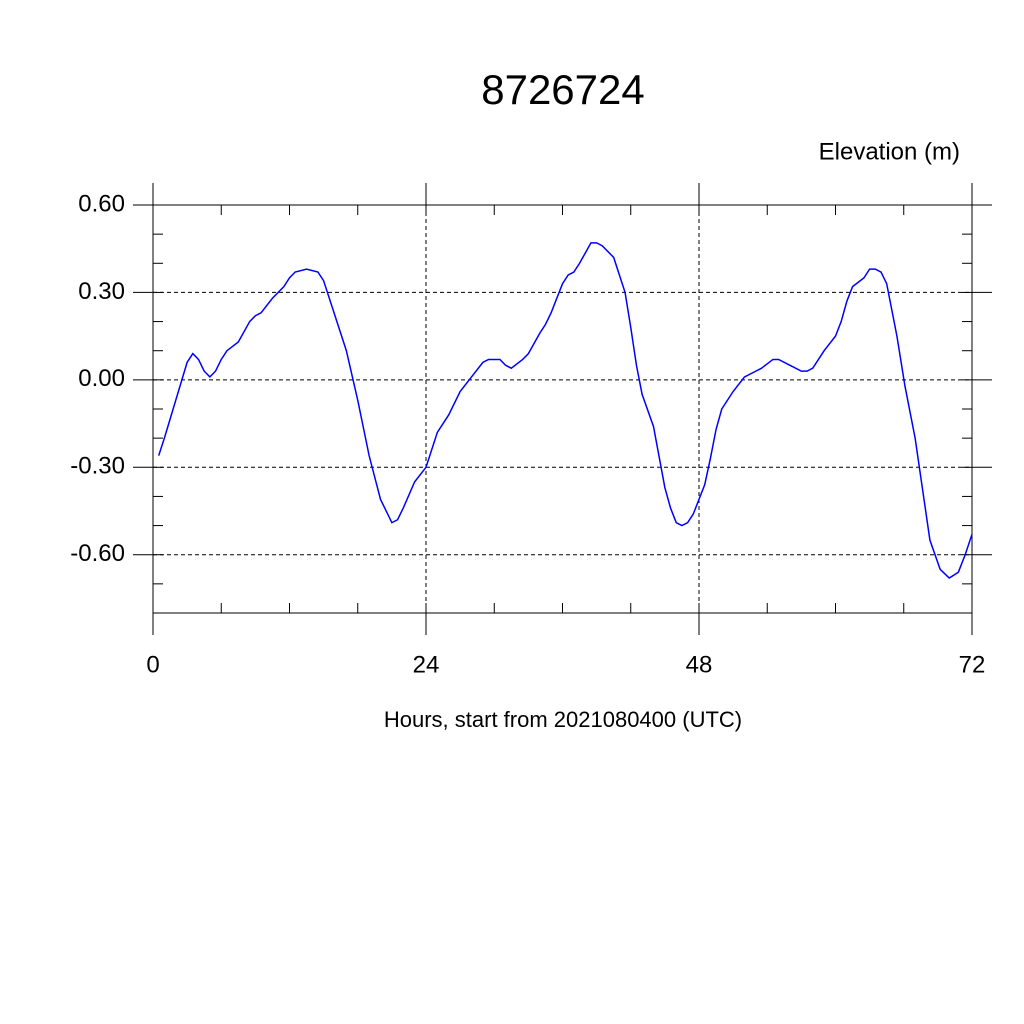 The width and height of the screenshot is (1024, 1024). What do you see at coordinates (972, 664) in the screenshot?
I see `x-tick-label: 72` at bounding box center [972, 664].